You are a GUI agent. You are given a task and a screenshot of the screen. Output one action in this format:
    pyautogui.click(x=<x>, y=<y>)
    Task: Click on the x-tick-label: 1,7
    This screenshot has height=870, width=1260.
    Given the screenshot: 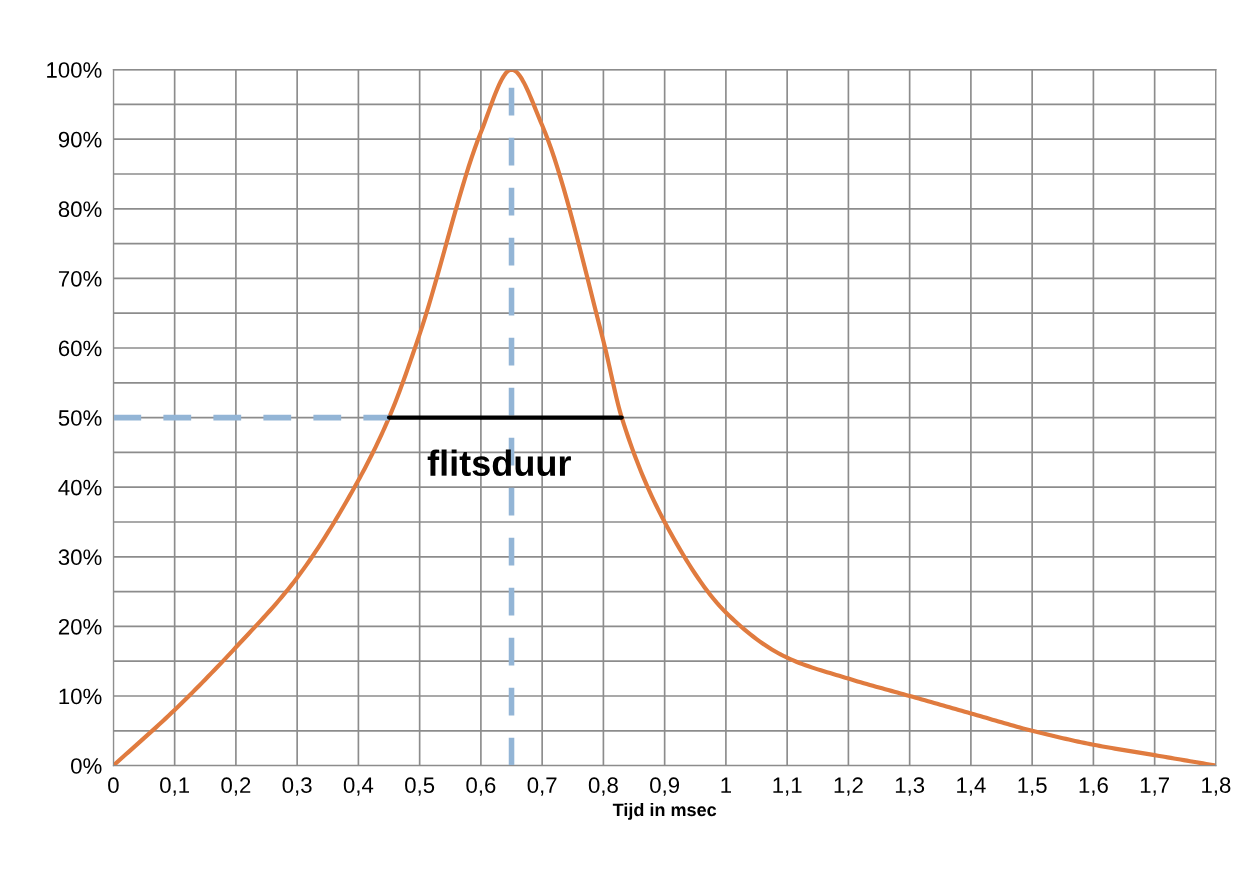 What is the action you would take?
    pyautogui.click(x=1154, y=786)
    